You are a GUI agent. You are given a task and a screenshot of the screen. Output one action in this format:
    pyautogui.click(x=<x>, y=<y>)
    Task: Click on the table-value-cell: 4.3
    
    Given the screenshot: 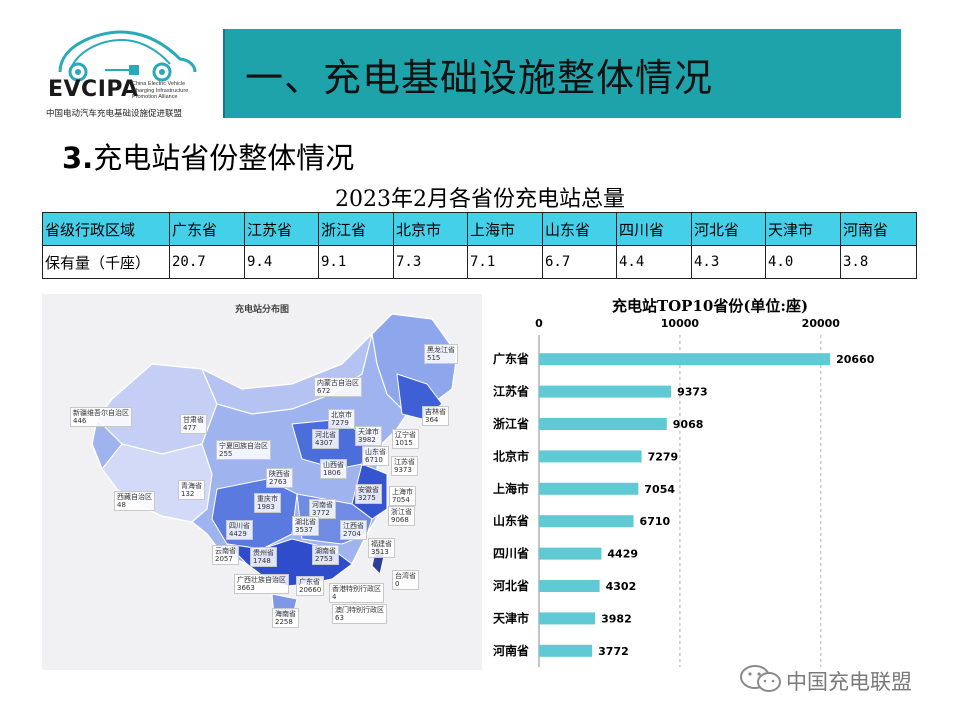 What is the action you would take?
    pyautogui.click(x=728, y=262)
    